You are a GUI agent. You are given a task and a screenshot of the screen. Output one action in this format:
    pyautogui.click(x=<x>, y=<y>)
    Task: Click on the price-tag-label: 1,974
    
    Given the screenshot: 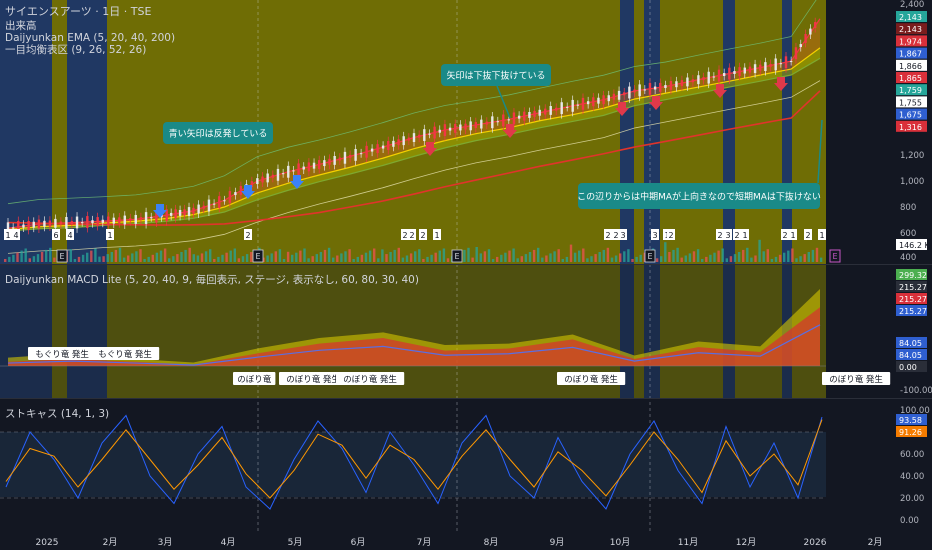 What is the action you would take?
    pyautogui.click(x=910, y=41)
    